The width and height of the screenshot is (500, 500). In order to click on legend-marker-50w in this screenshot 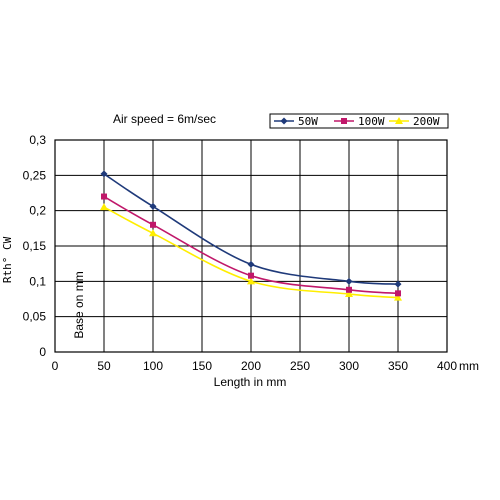, I will do `click(284, 121)`.